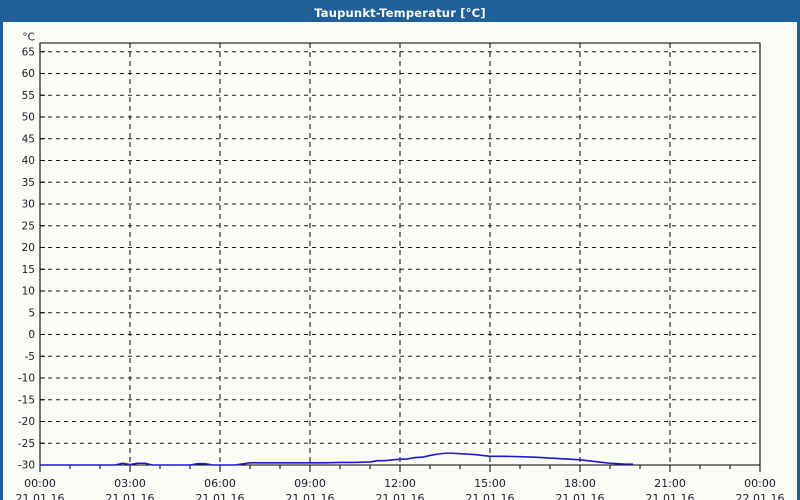 This screenshot has height=500, width=800. Describe the element at coordinates (26, 379) in the screenshot. I see `y-tick-label: -10` at that location.